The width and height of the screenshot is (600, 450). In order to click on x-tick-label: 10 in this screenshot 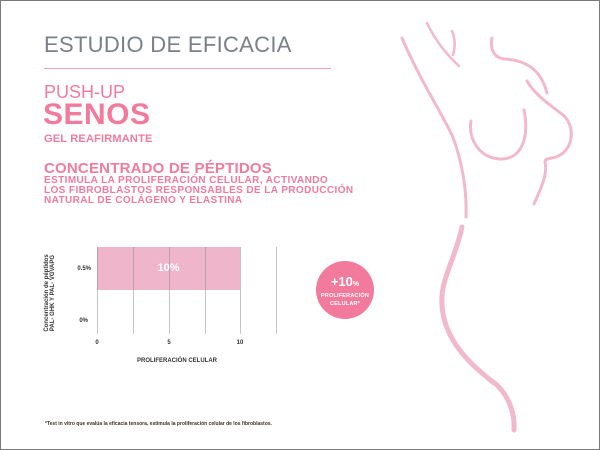, I will do `click(240, 343)`.